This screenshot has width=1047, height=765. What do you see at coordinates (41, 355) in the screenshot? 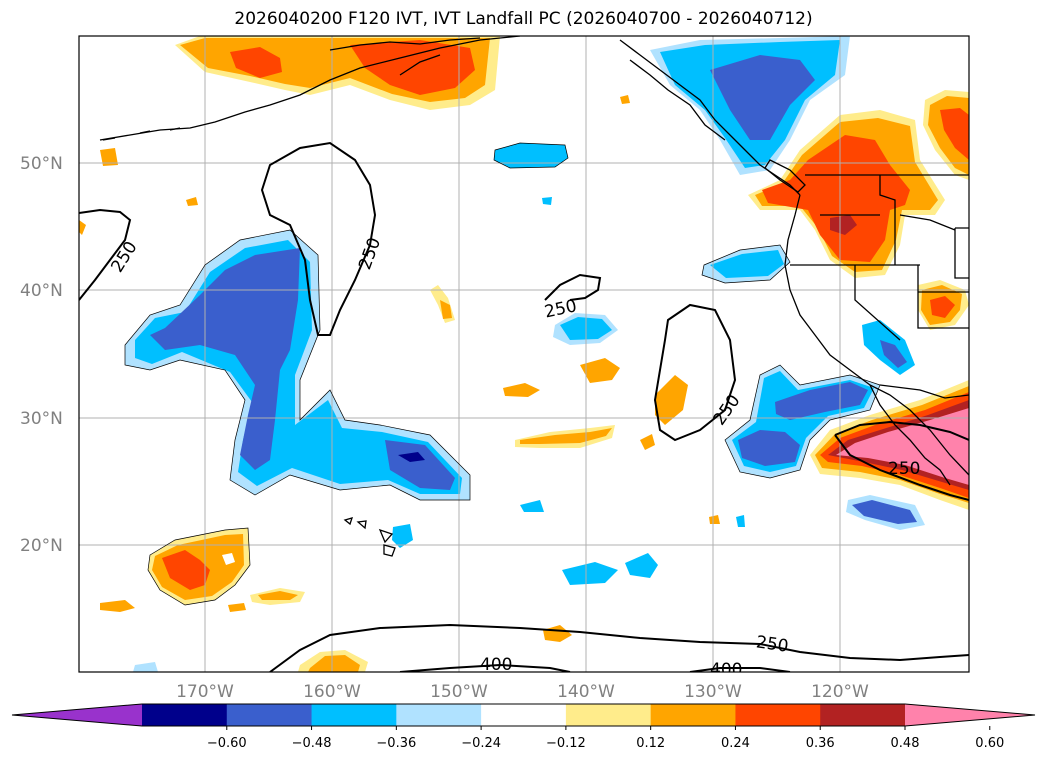
I see `latitude-labels: 50°N 40°N 30°N 20°N` at bounding box center [41, 355].